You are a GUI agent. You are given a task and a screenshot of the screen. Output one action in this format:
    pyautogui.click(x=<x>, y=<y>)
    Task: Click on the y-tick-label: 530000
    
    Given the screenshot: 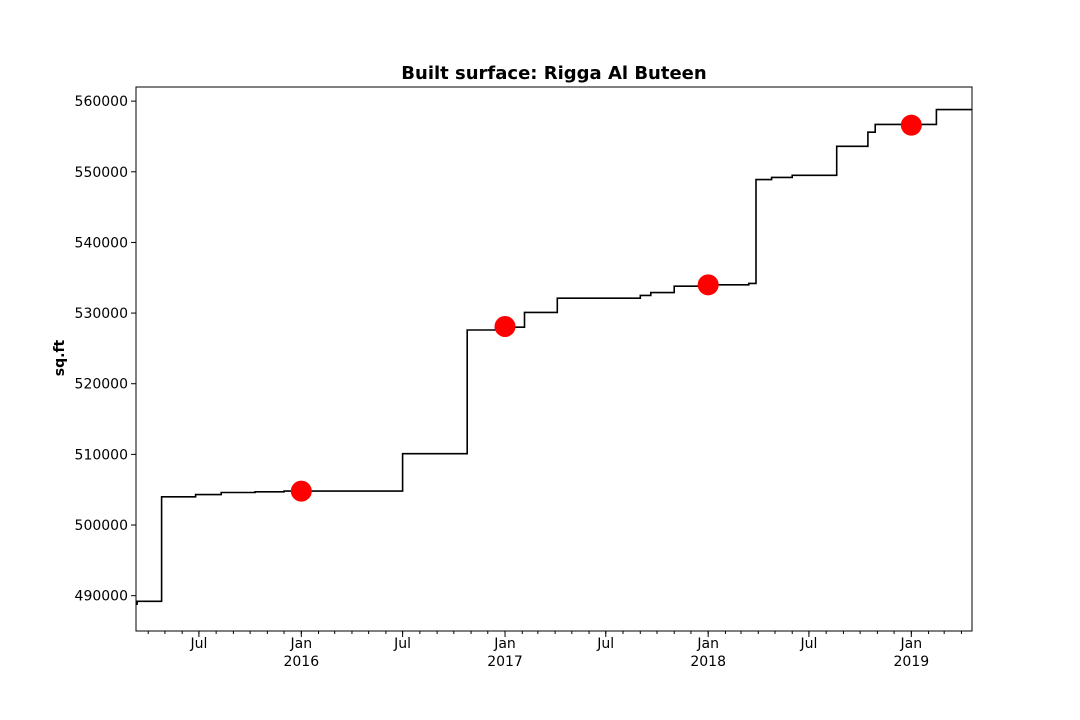 What is the action you would take?
    pyautogui.click(x=101, y=314)
    